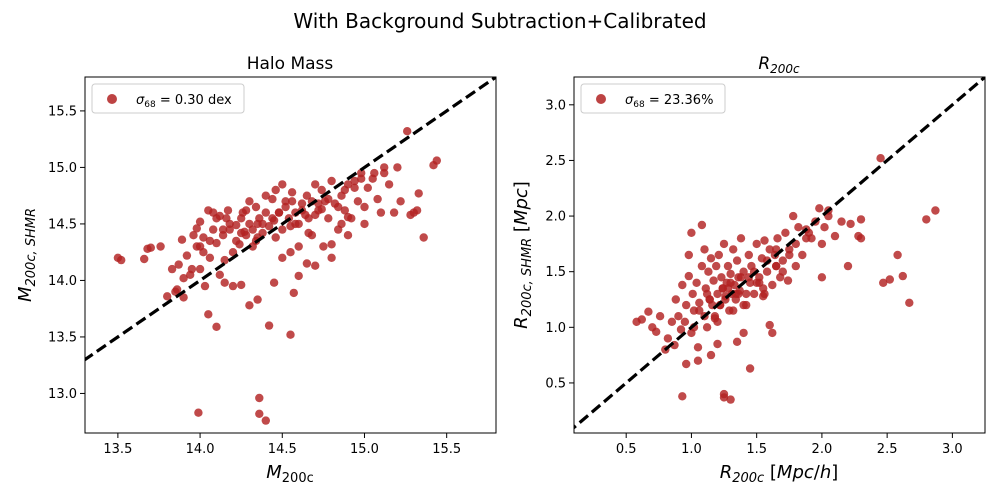  I want to click on halo-mass-y-tick-label: 15.0, so click(62, 168).